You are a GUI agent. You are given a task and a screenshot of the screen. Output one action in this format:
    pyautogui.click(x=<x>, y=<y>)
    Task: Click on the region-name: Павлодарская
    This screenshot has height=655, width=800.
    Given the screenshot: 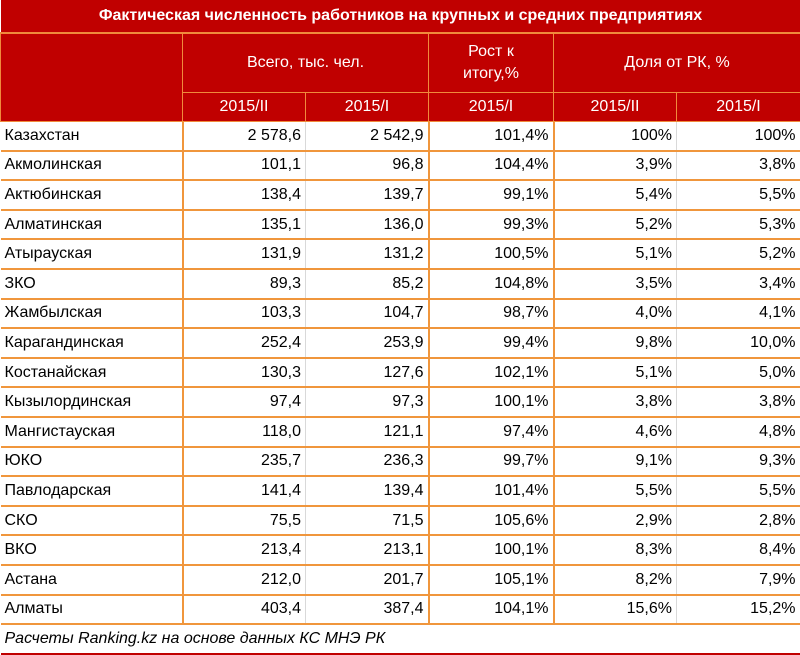 What is the action you would take?
    pyautogui.click(x=92, y=491)
    